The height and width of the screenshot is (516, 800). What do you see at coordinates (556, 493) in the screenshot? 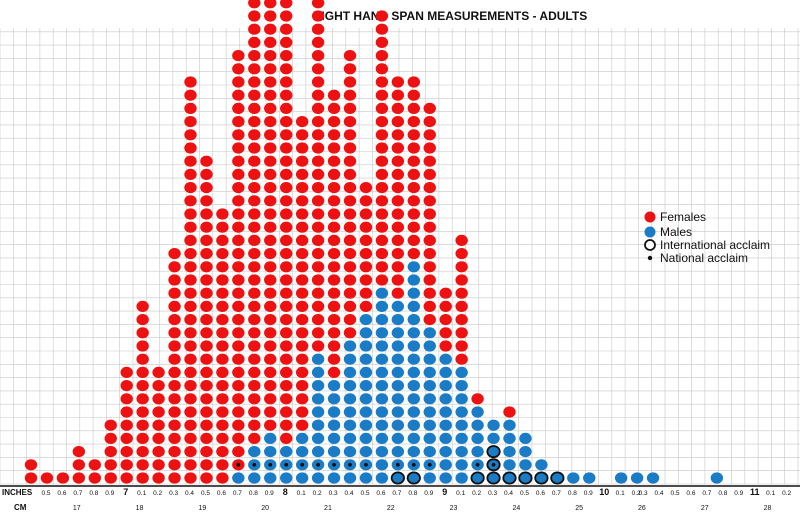
I see `inches-tick-label: 0.7` at bounding box center [556, 493].